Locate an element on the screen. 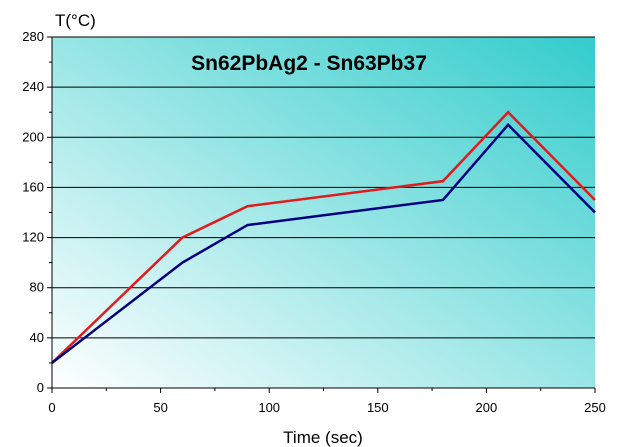  chart-title: Sn62PbAg2 - Sn63Pb37 is located at coordinates (309, 63).